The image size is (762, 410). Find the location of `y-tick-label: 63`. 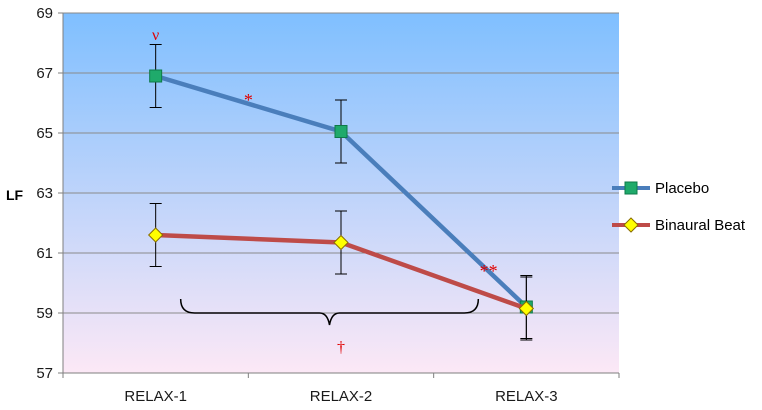

y-tick-label: 63 is located at coordinates (44, 193).